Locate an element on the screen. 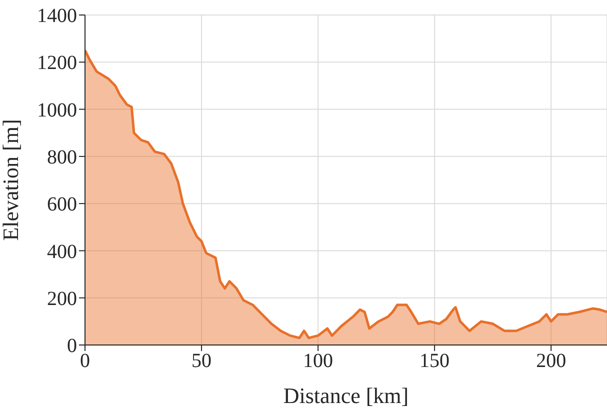 This screenshot has width=607, height=415. x-tick-label: 100 is located at coordinates (318, 361).